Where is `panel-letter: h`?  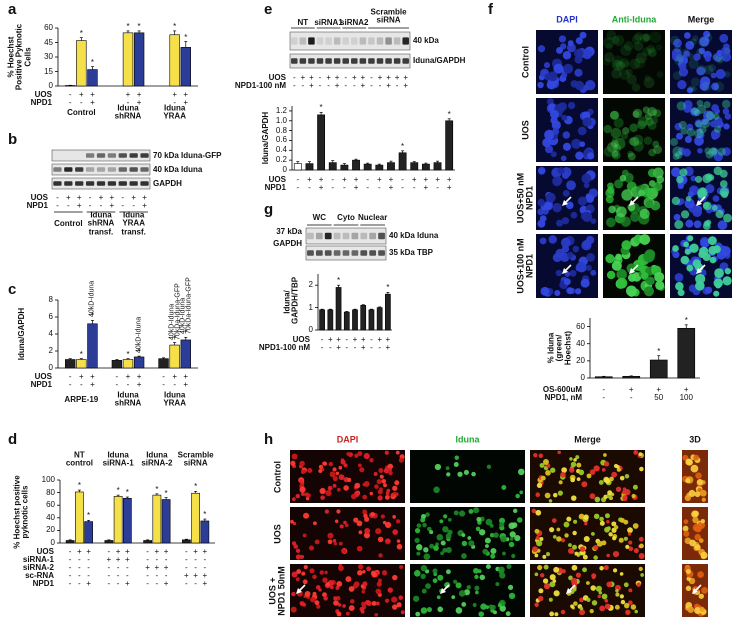 panel-letter: h is located at coordinates (269, 440).